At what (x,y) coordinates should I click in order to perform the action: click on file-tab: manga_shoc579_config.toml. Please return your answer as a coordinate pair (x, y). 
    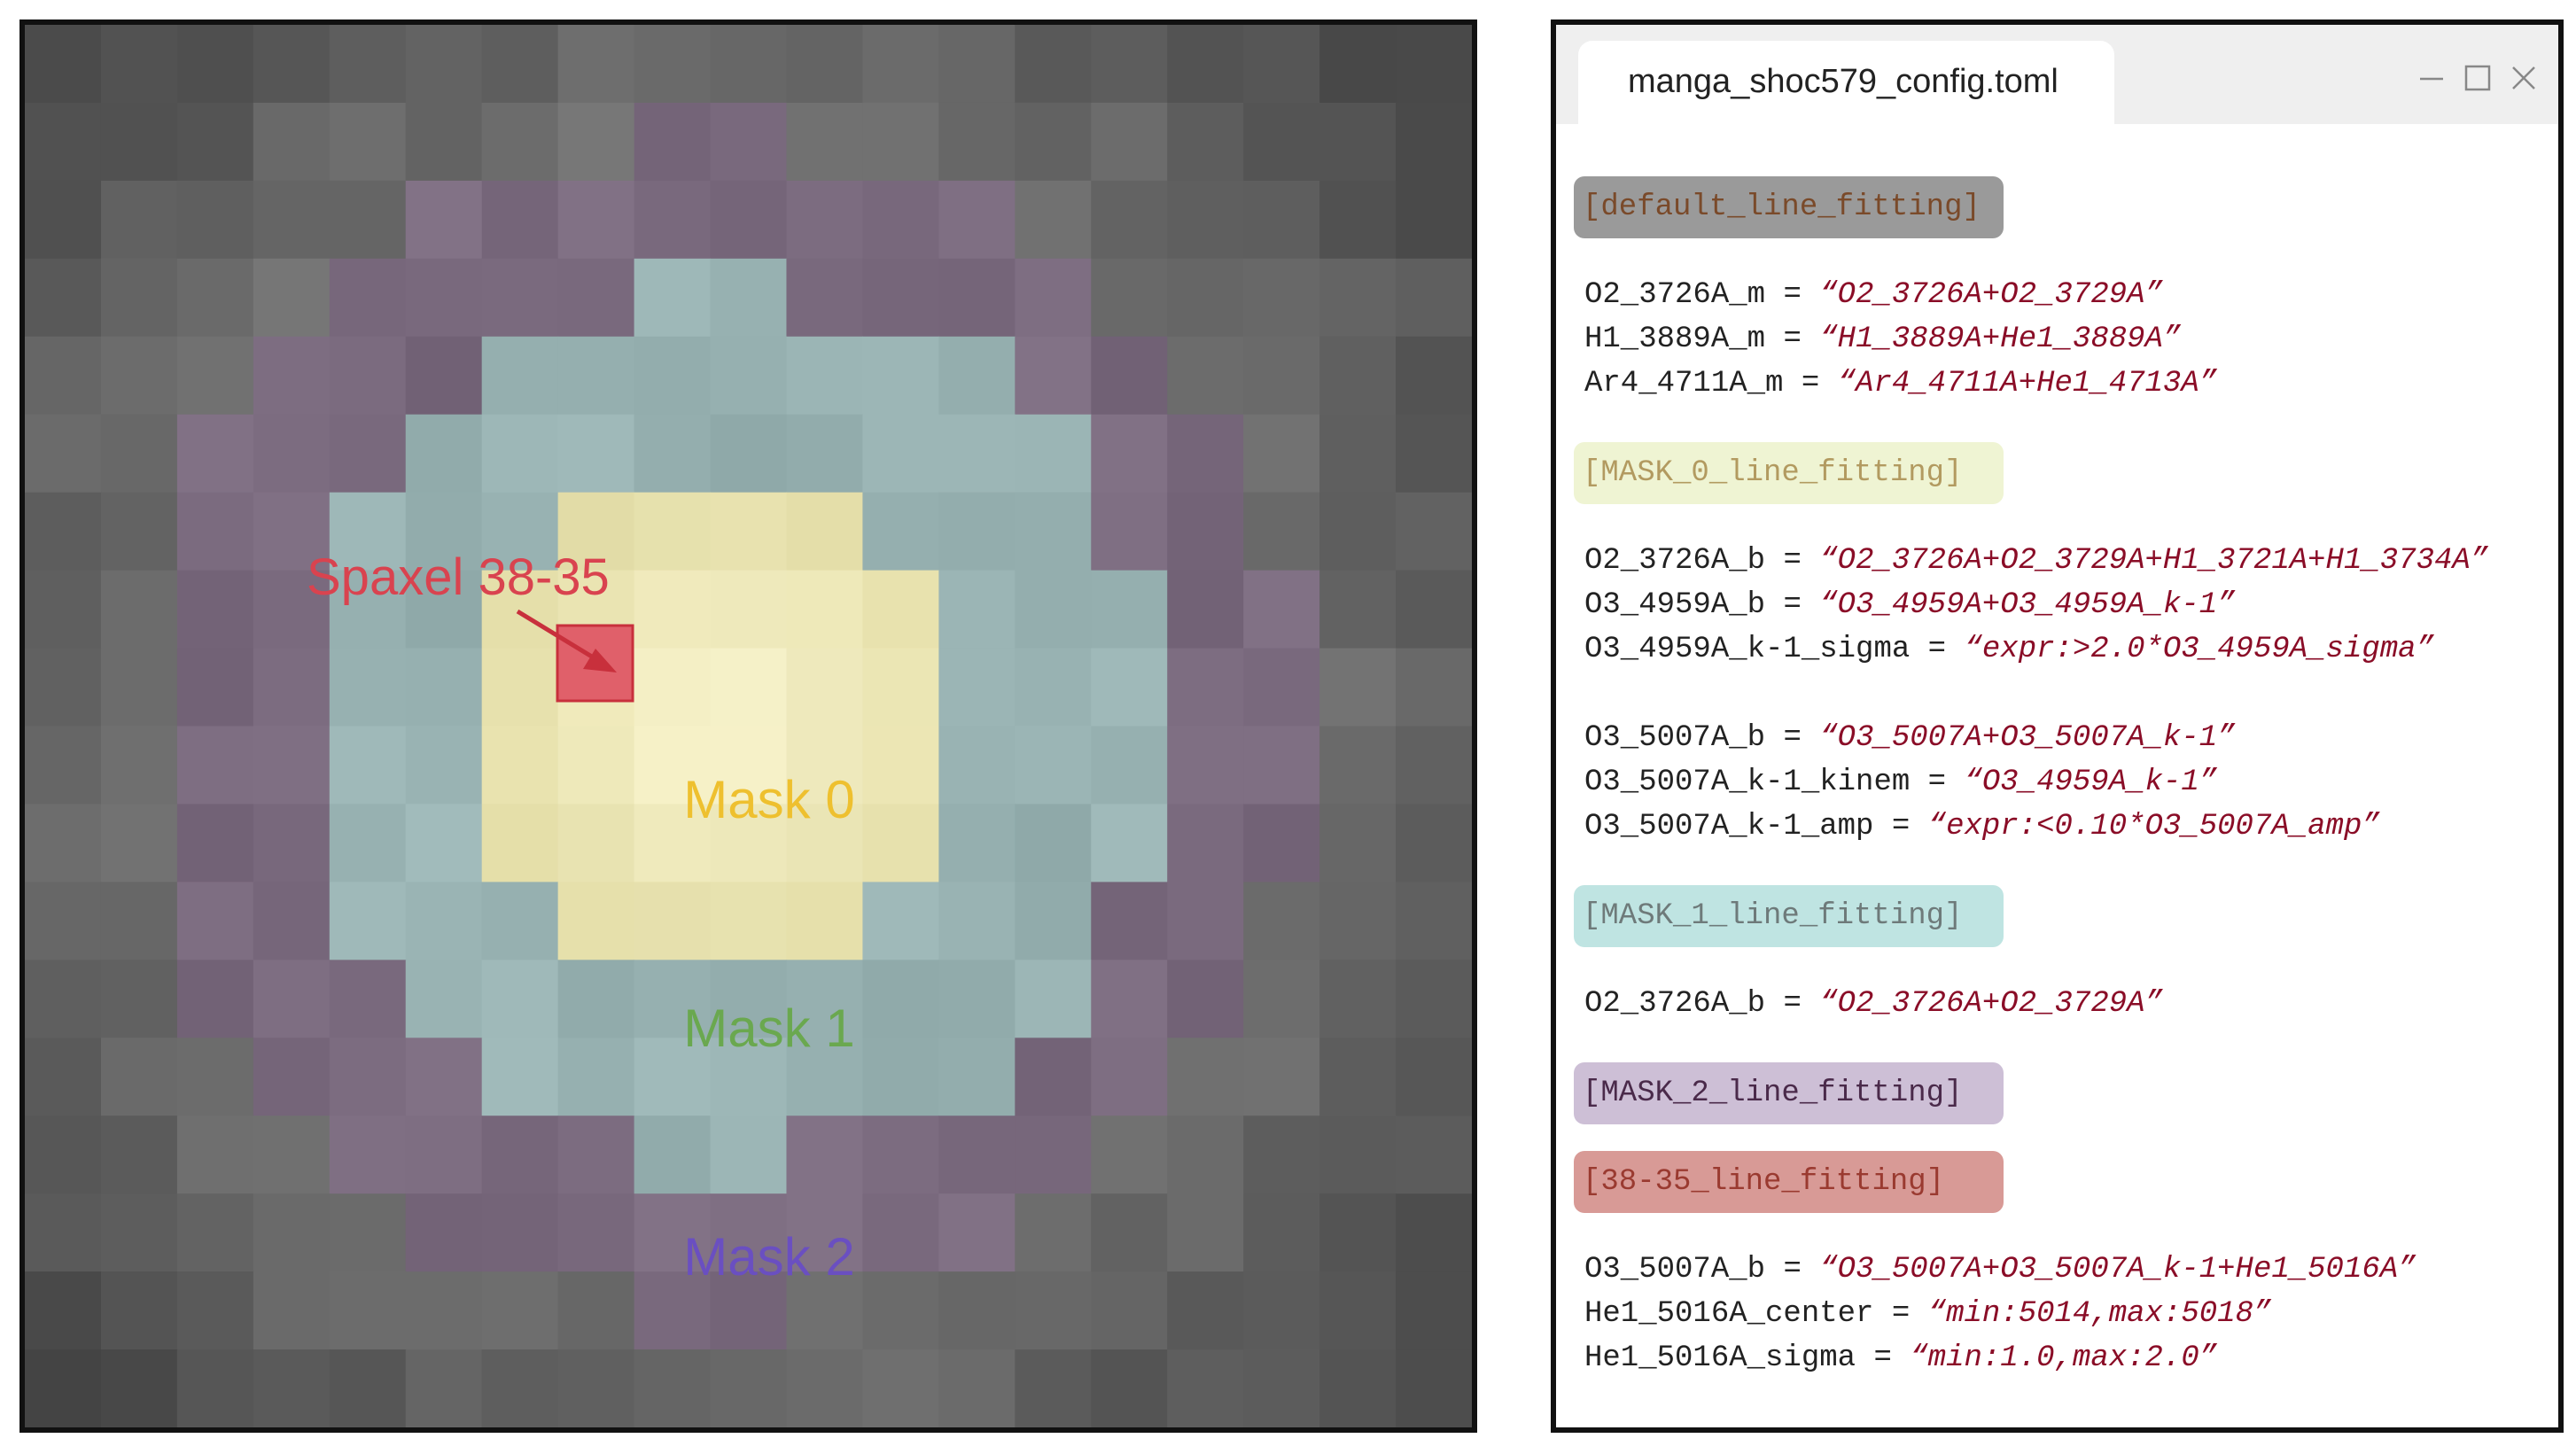
    Looking at the image, I should click on (1846, 83).